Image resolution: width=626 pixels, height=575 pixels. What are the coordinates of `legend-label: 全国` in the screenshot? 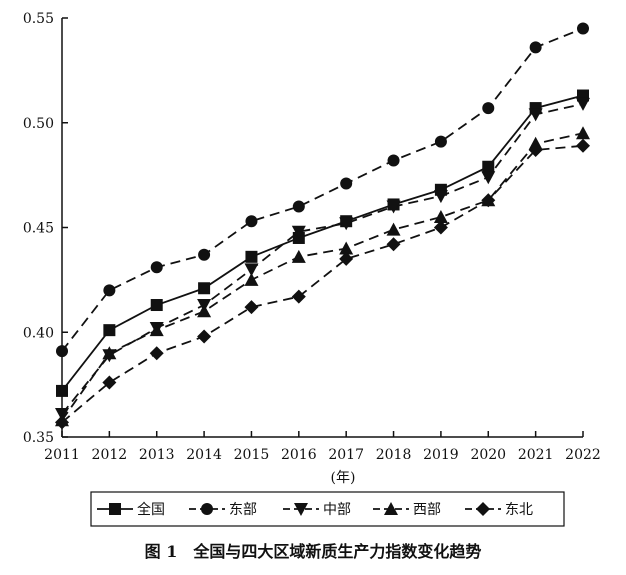 It's located at (151, 509).